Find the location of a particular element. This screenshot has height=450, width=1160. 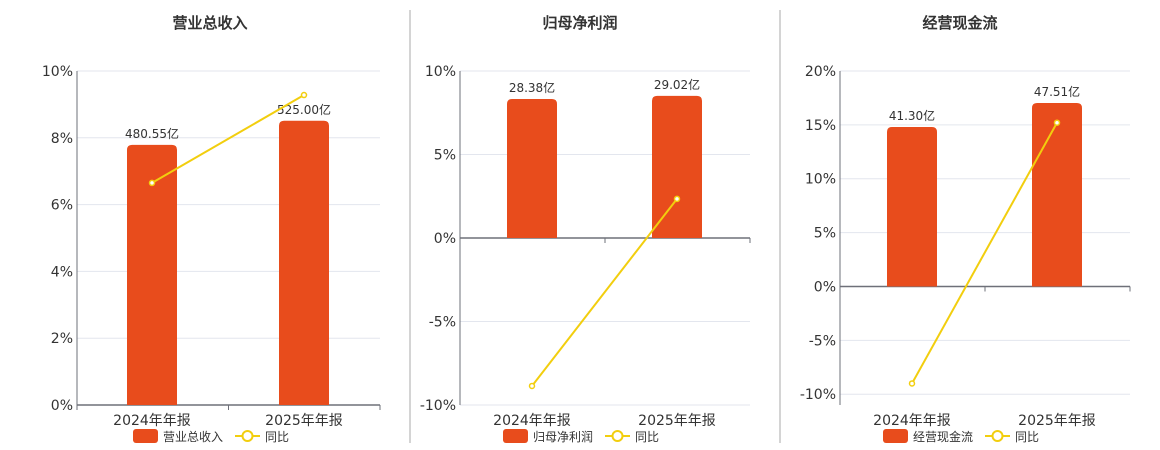

y-tick-label: 15% is located at coordinates (820, 126).